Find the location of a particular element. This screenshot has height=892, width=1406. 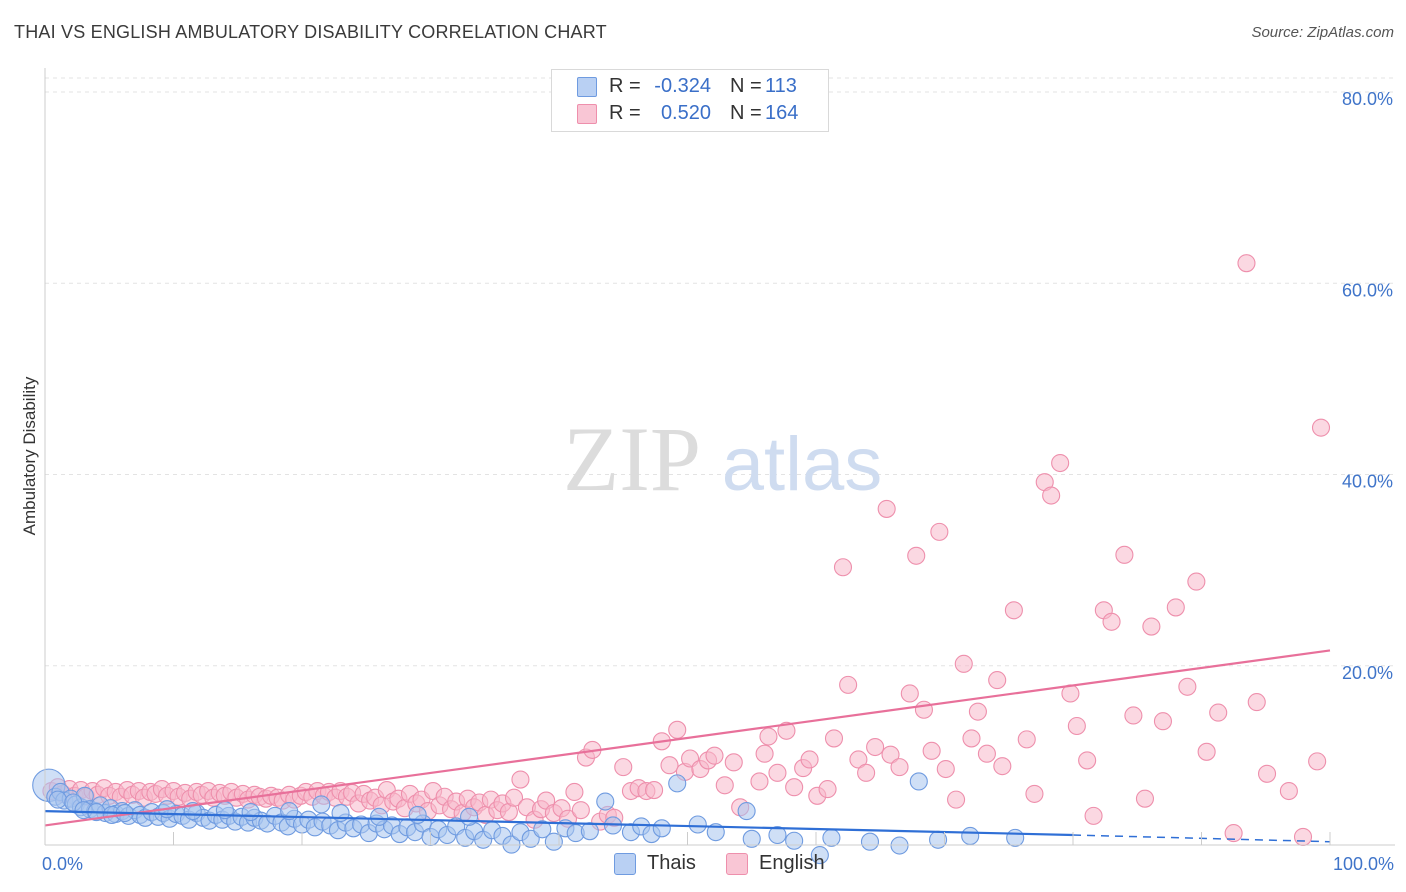

y-tick-label: 60.0% is located at coordinates (1367, 290).